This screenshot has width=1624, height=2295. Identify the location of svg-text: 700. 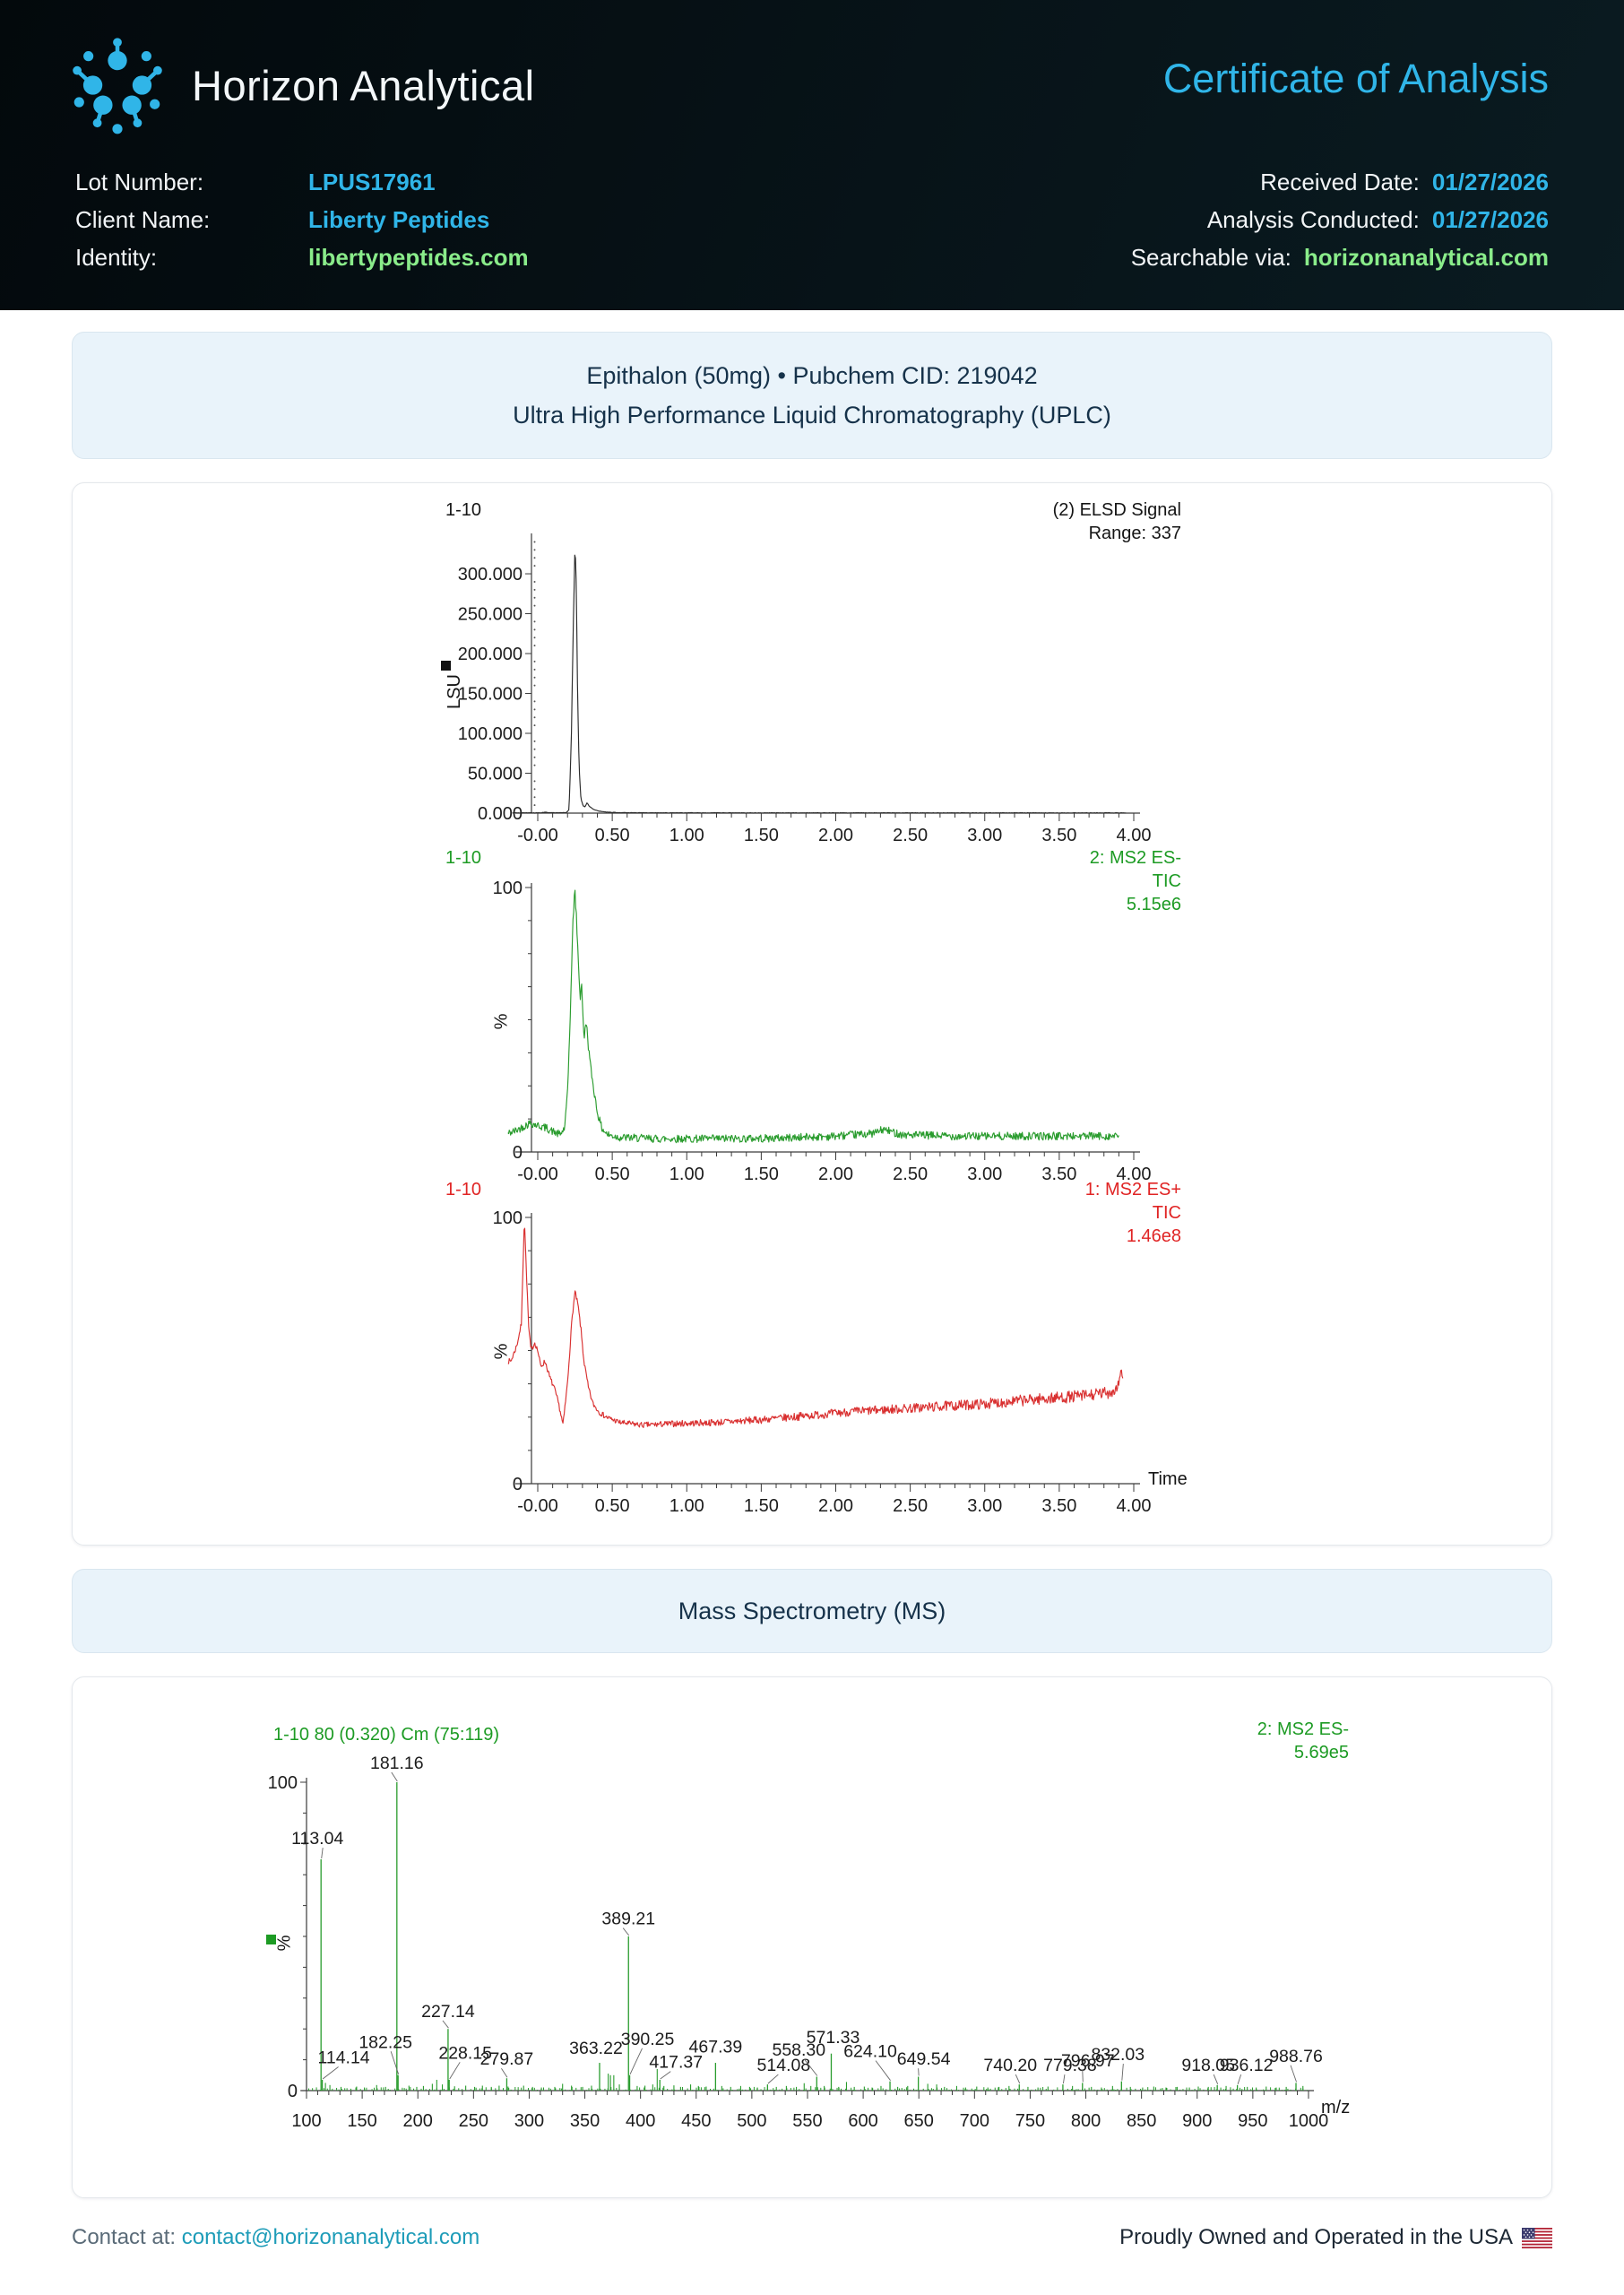
(974, 2121).